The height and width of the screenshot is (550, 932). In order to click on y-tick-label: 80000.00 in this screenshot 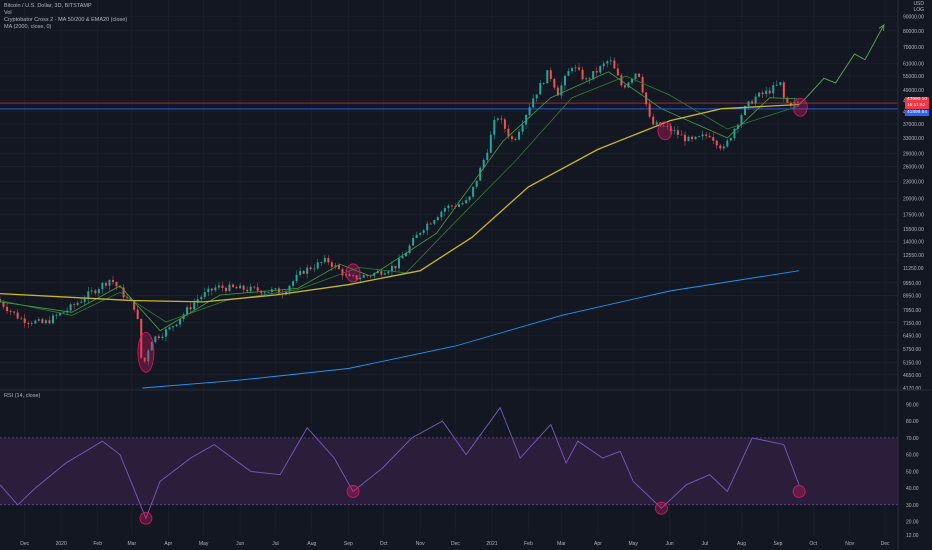, I will do `click(913, 32)`.